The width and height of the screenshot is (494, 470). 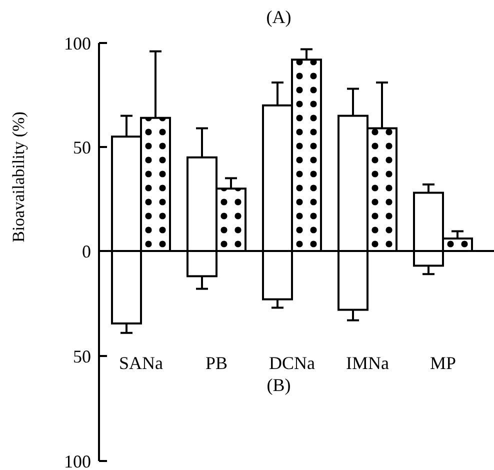 What do you see at coordinates (292, 363) in the screenshot?
I see `x-tick-label: DCNa` at bounding box center [292, 363].